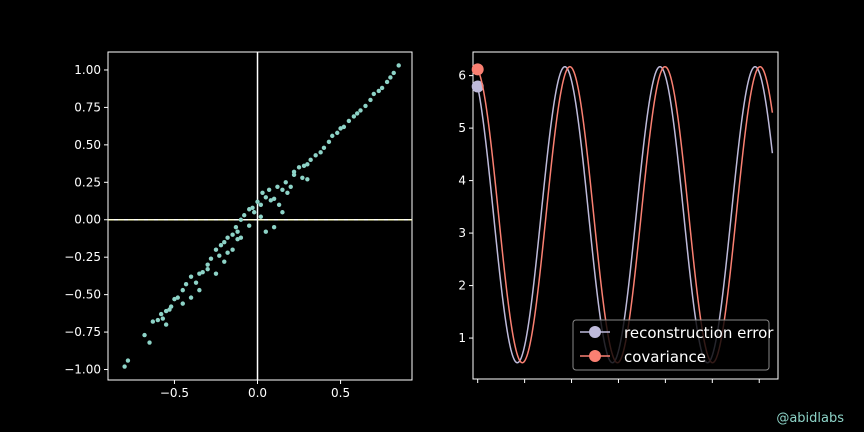 The height and width of the screenshot is (432, 864). What do you see at coordinates (86, 220) in the screenshot?
I see `scatter-y-ticks: −1.00 −0.75 −0.50 −0.25 0.00 0.25 0.50 0.75 1.00` at bounding box center [86, 220].